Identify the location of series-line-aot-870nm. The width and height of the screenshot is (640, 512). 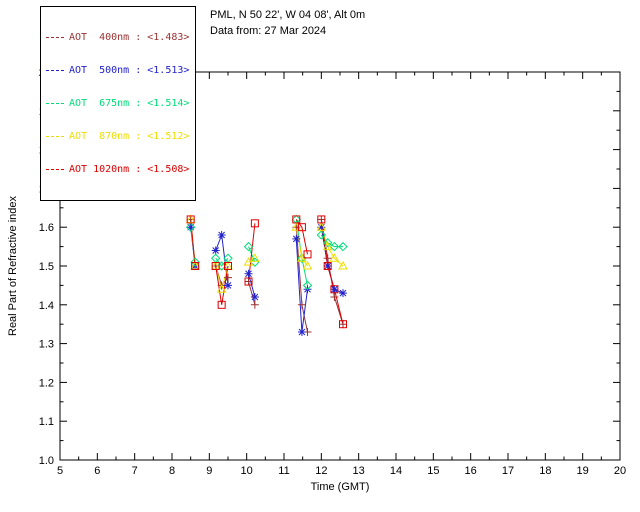
(332, 247).